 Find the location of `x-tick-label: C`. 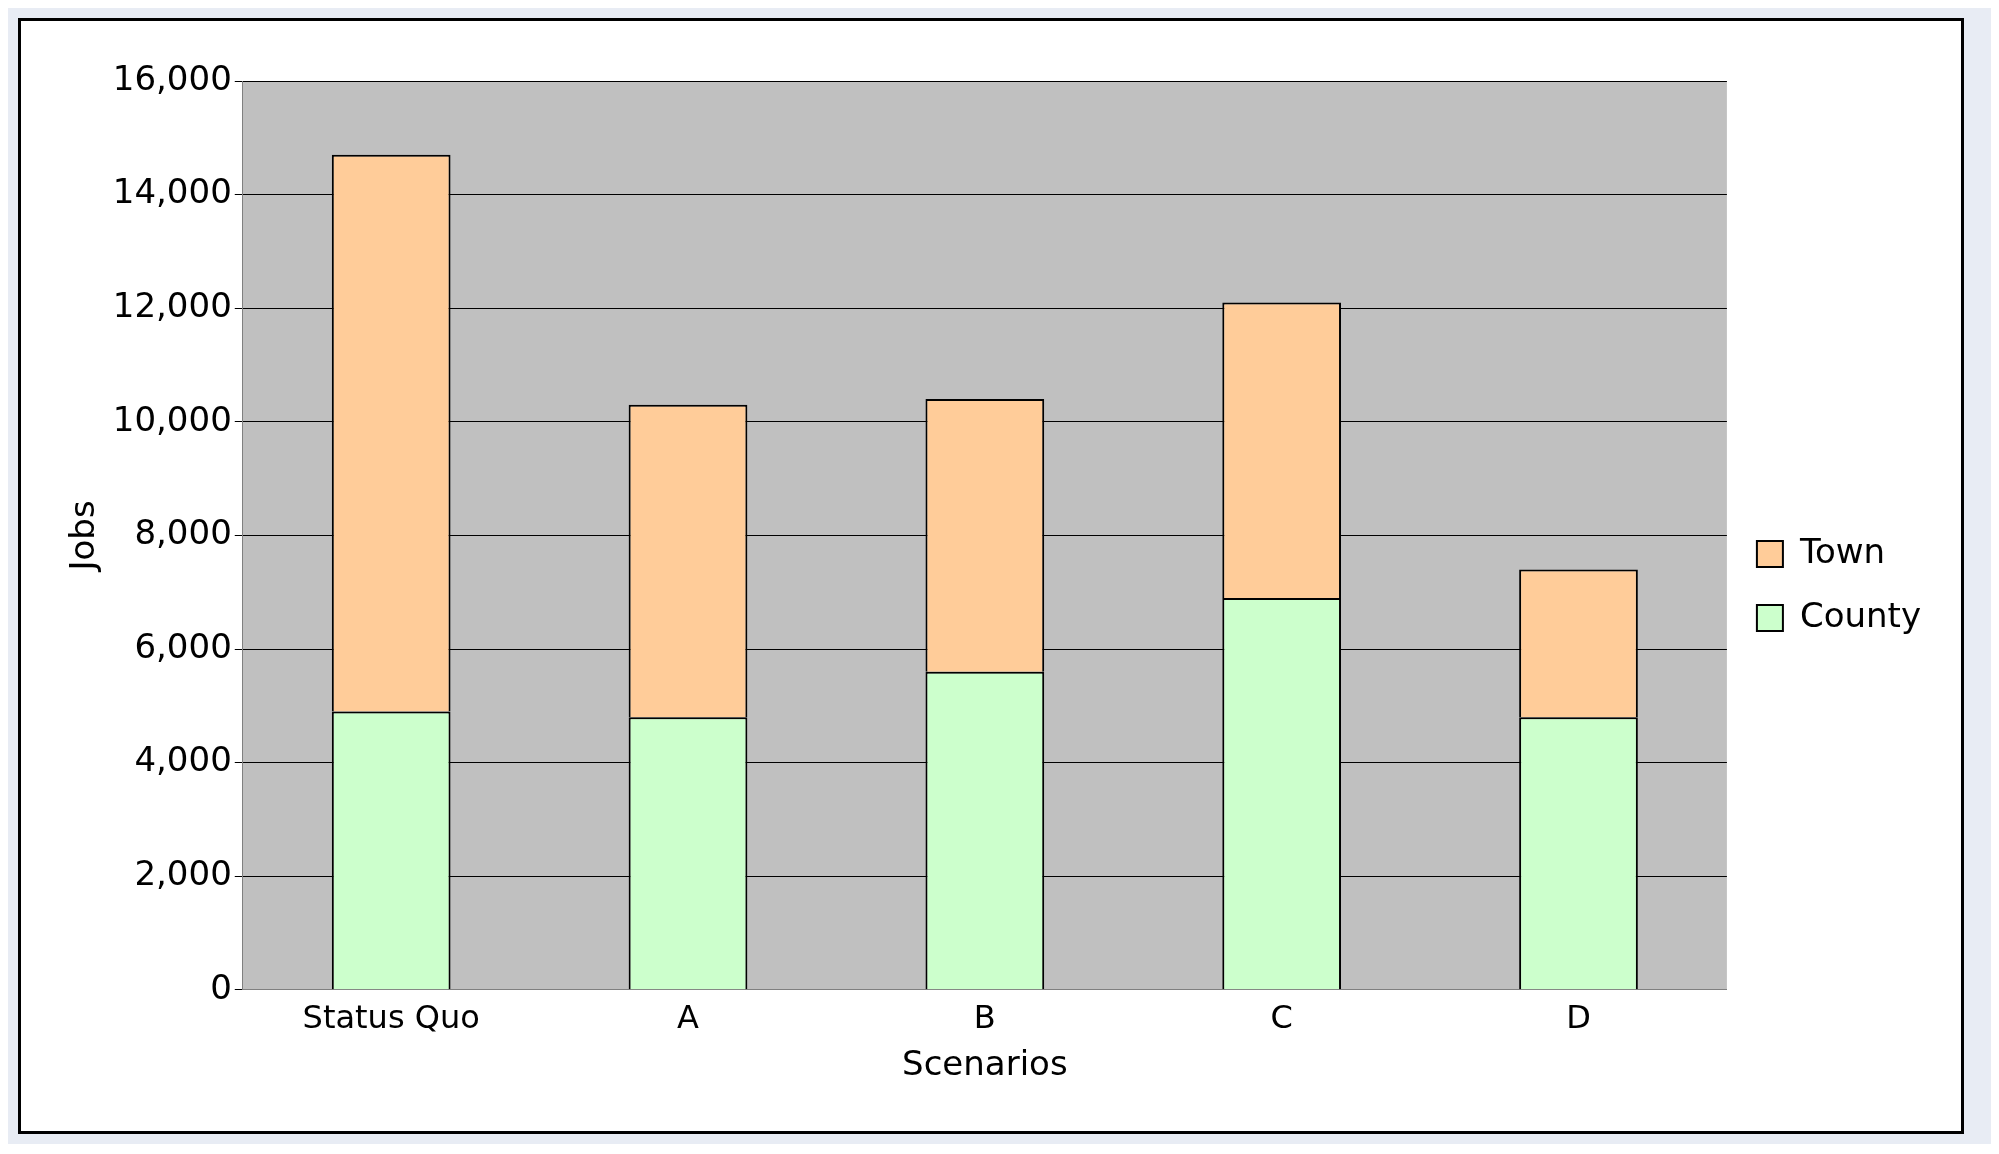

x-tick-label: C is located at coordinates (1281, 1017).